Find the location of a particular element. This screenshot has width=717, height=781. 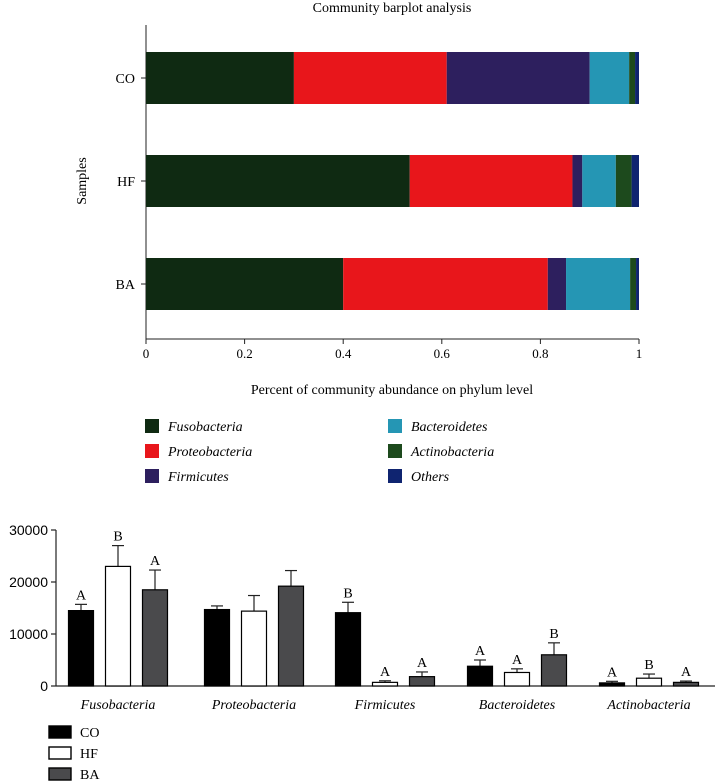

significance-label-firmicutes-ba: A is located at coordinates (422, 663).